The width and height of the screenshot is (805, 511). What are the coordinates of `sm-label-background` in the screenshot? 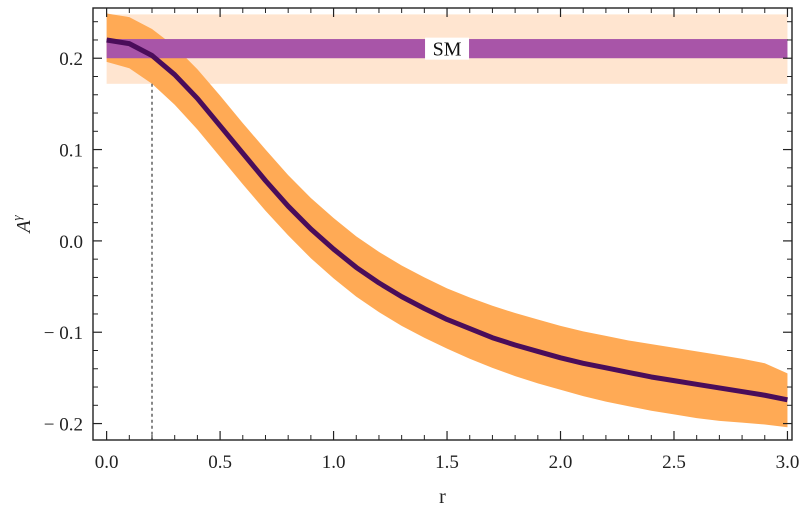 It's located at (447, 48).